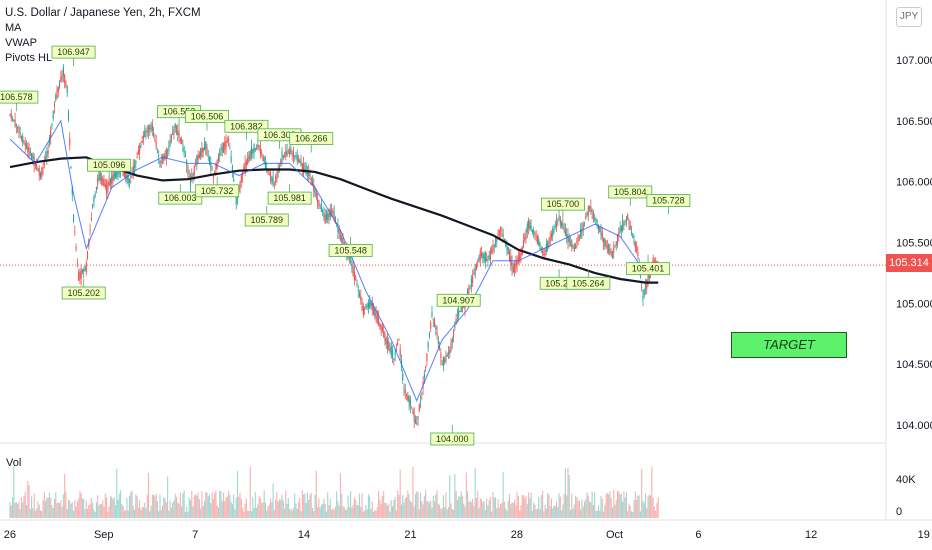  What do you see at coordinates (914, 426) in the screenshot?
I see `price-tick: 104.000` at bounding box center [914, 426].